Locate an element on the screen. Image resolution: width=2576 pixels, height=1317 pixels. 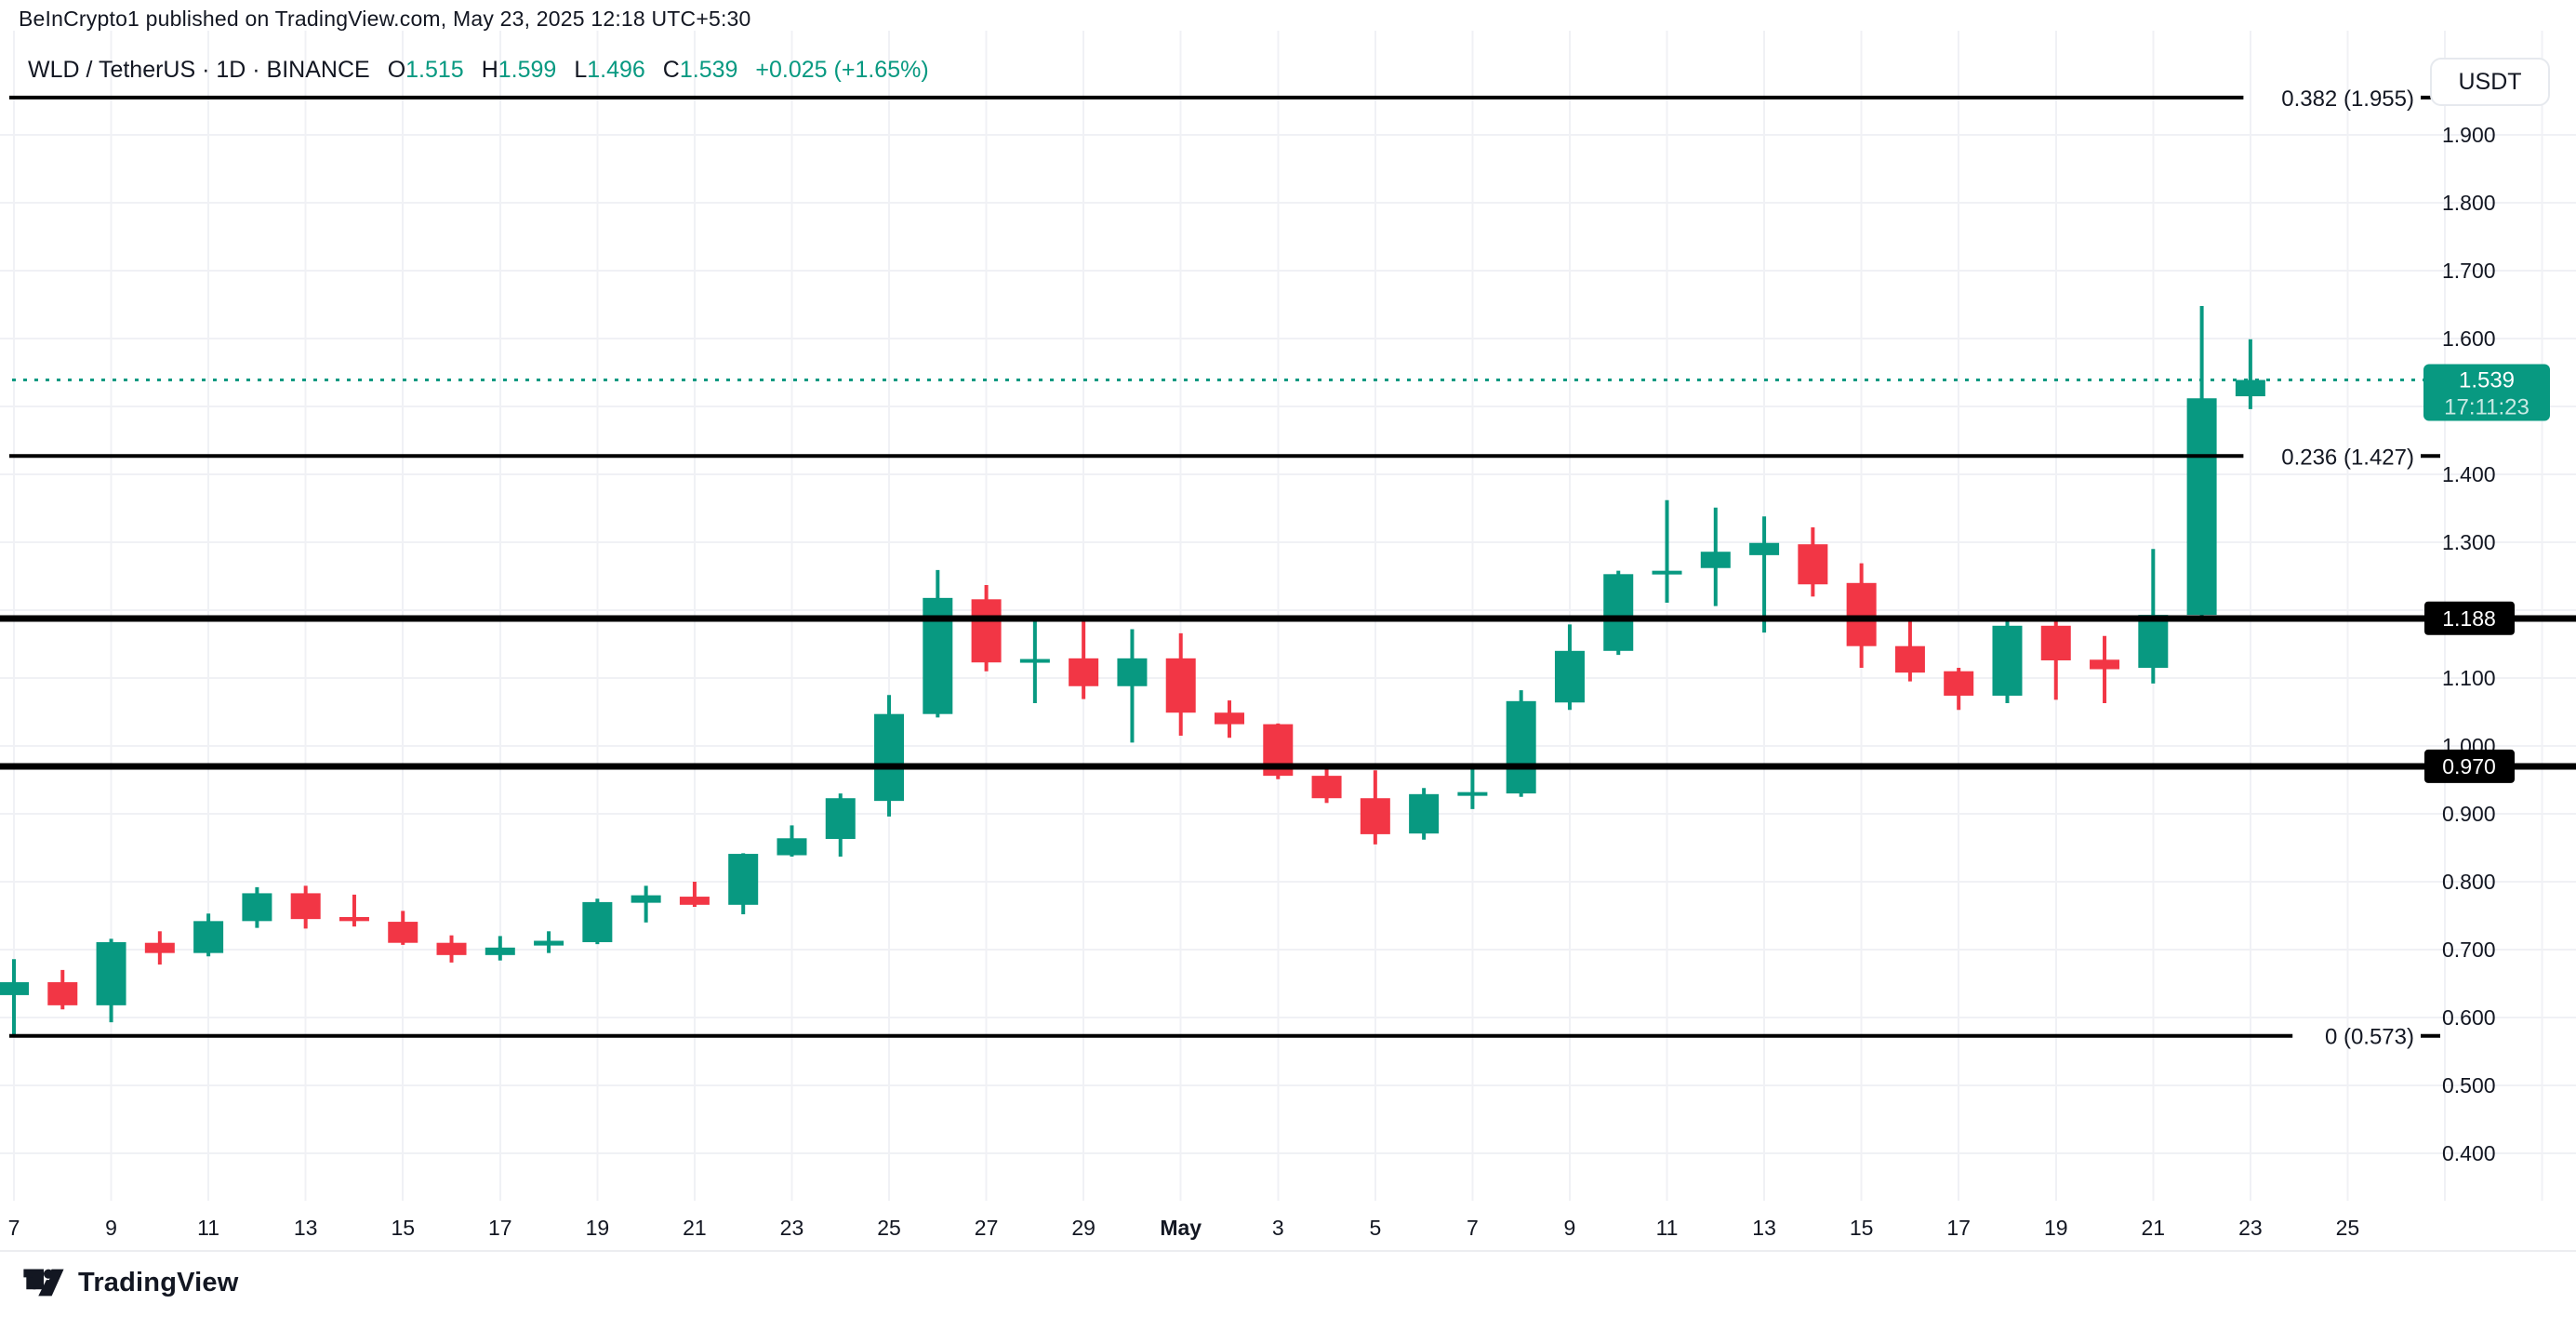
time-tick-label: 7 is located at coordinates (1473, 1228).